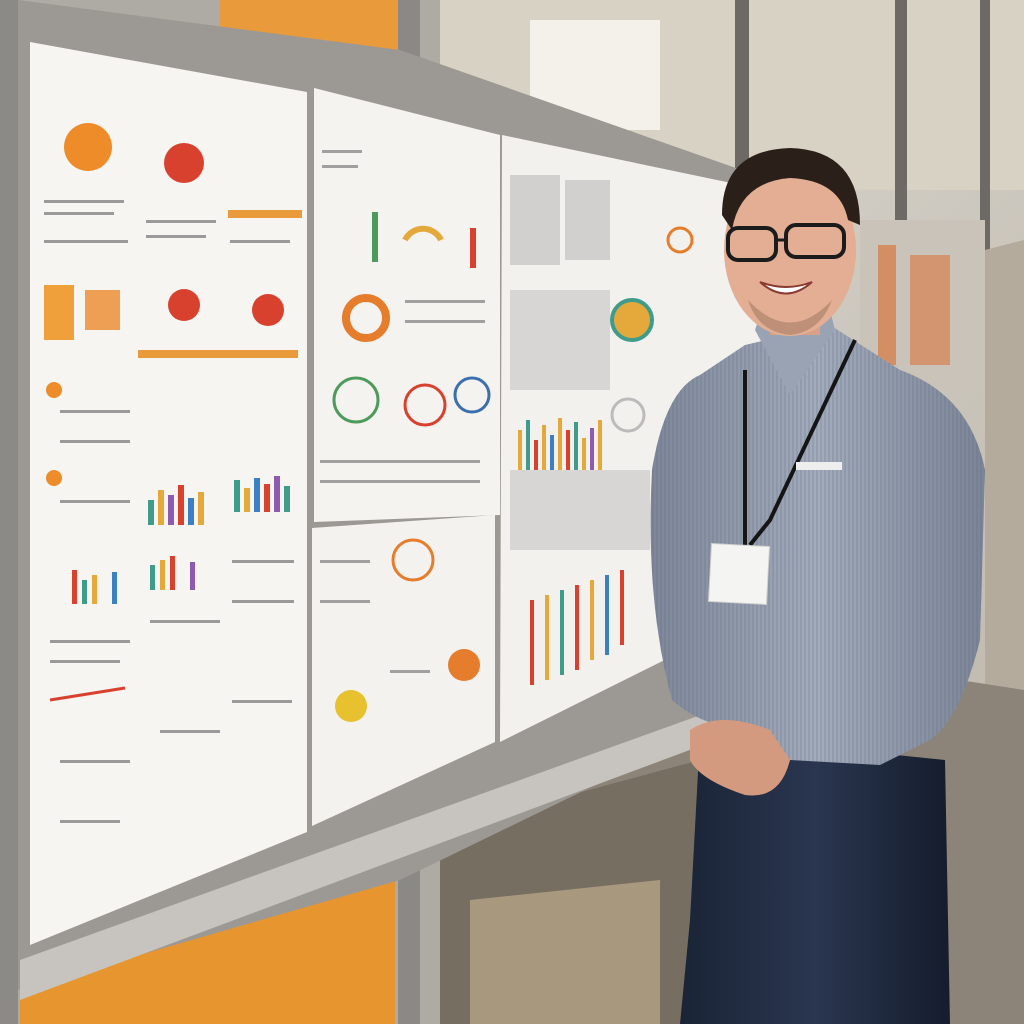 The height and width of the screenshot is (1024, 1024). I want to click on hair, so click(791, 189).